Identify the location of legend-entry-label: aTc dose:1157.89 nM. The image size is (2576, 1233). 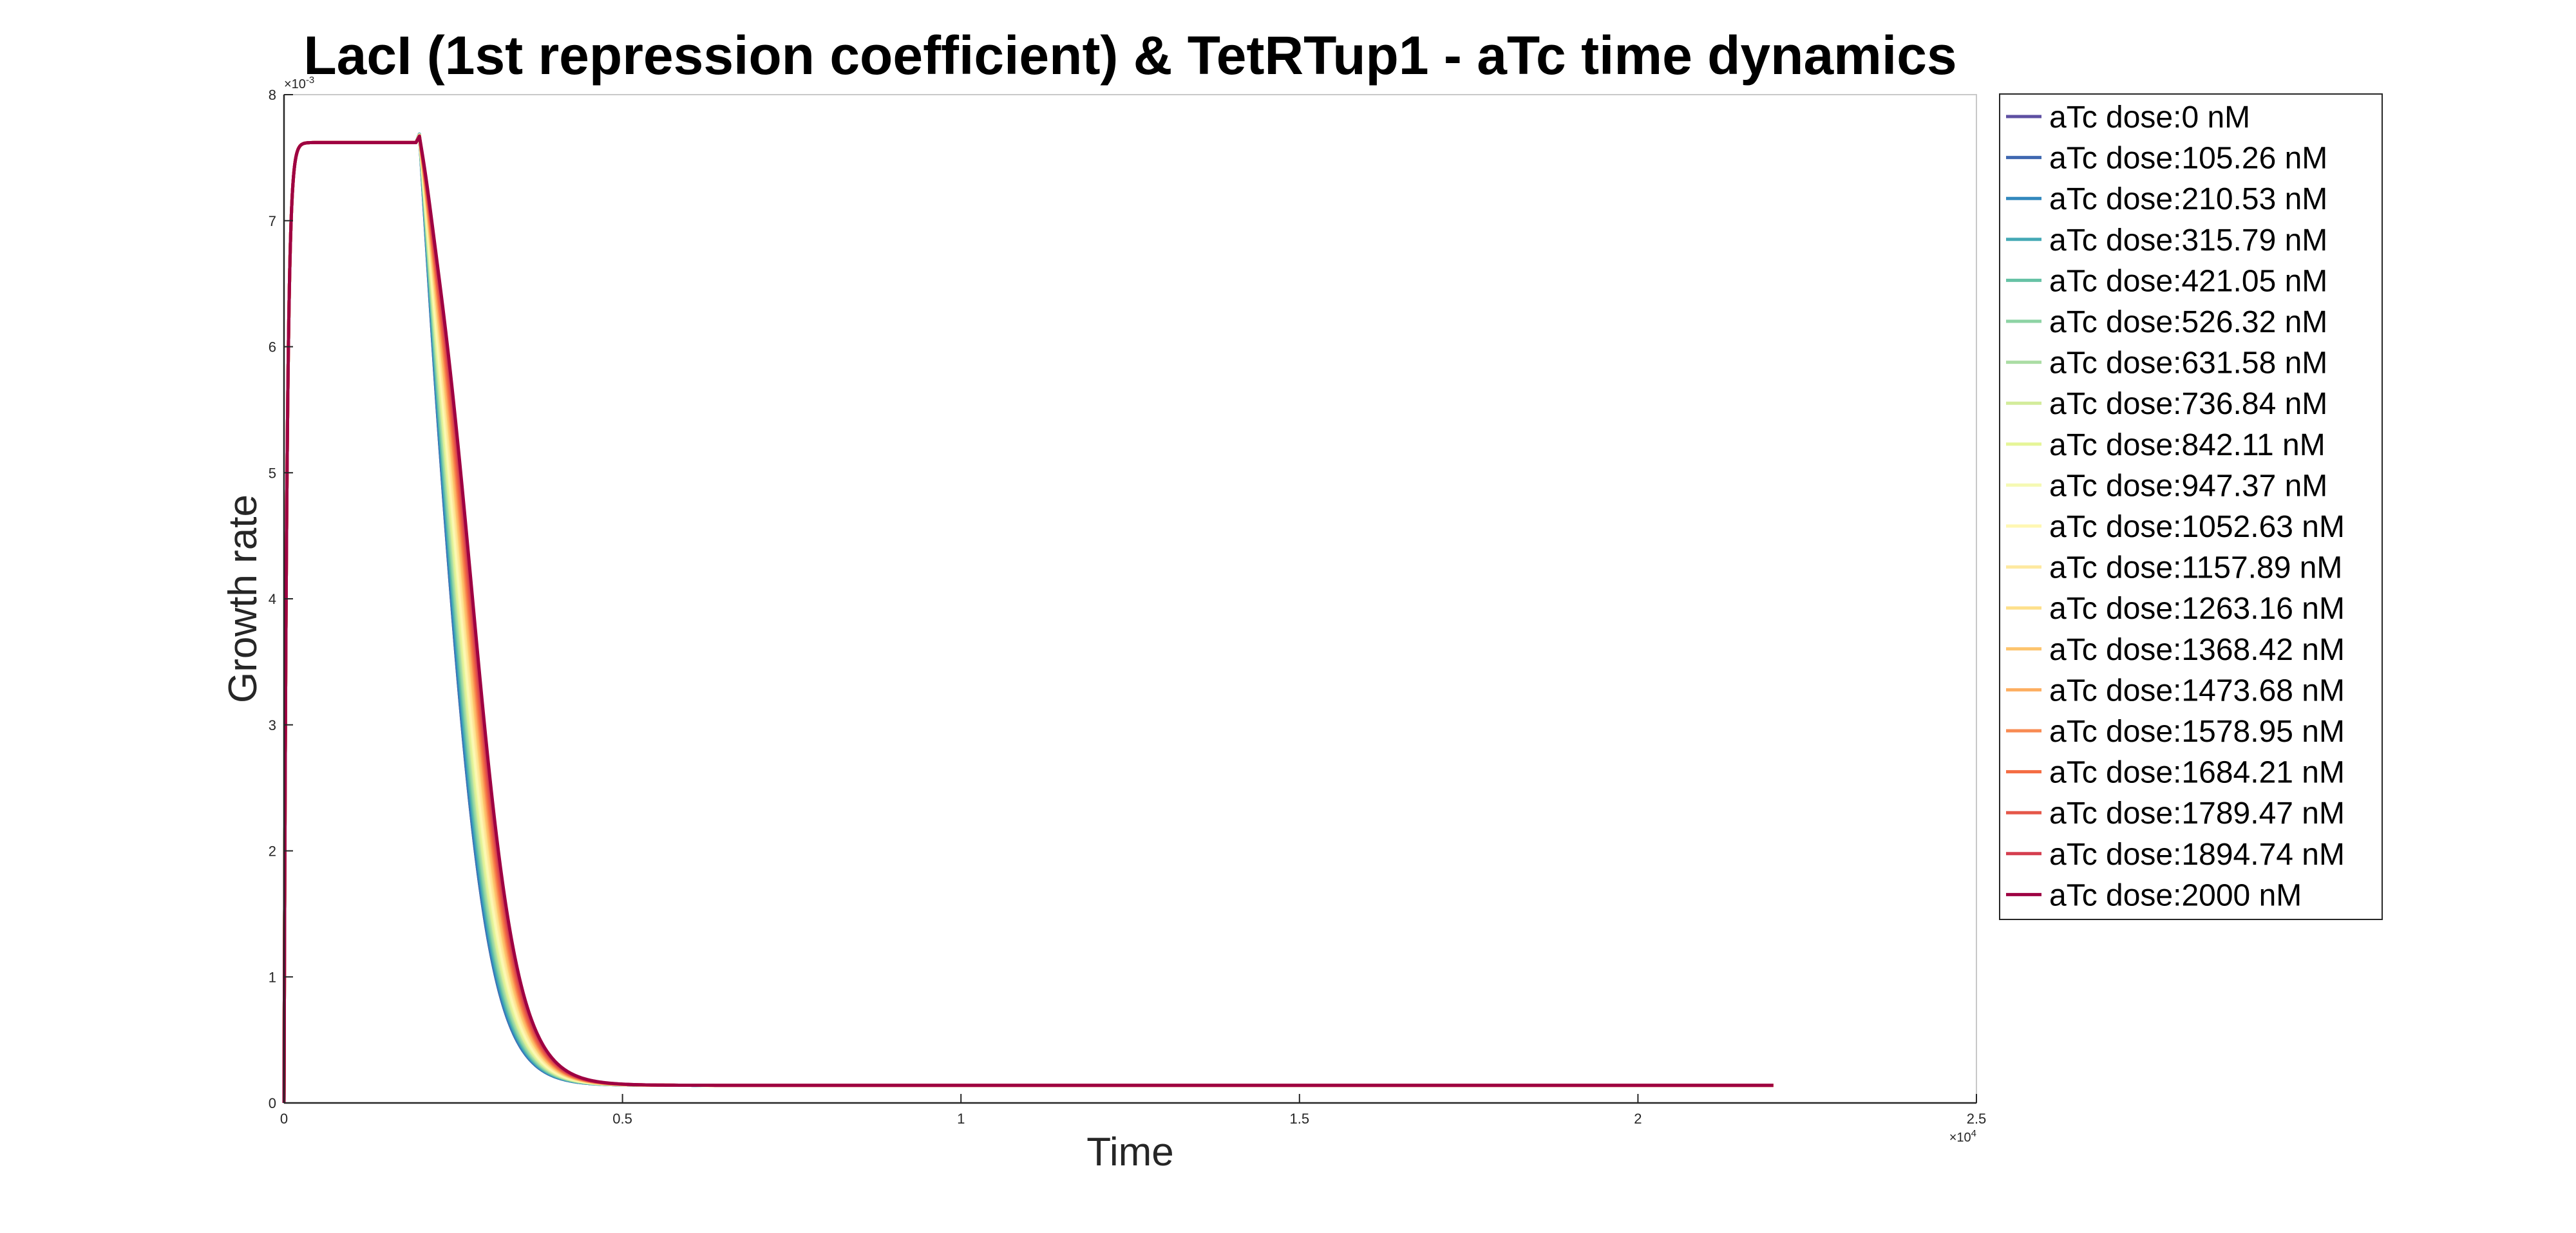
(2196, 568).